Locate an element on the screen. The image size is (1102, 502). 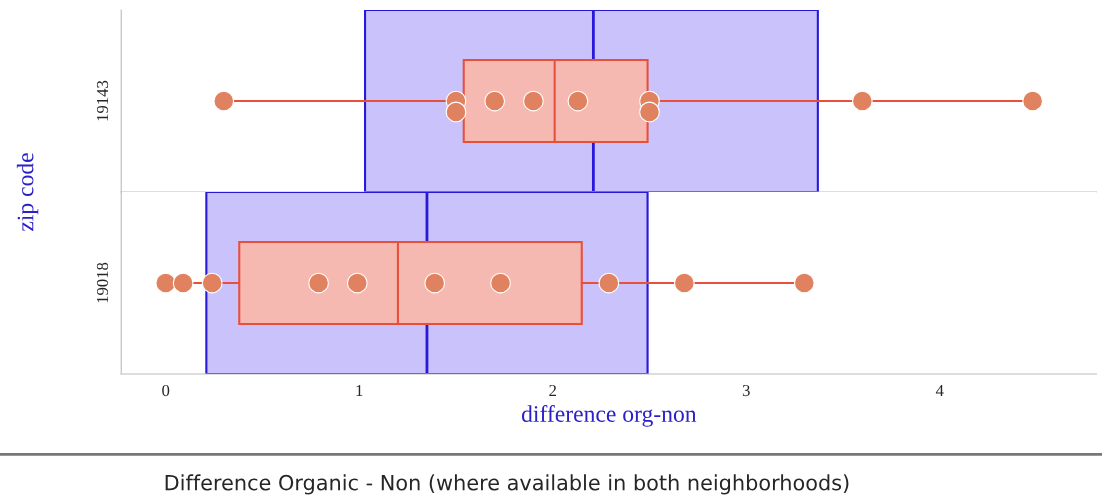
x-tick-label: 2 is located at coordinates (552, 390).